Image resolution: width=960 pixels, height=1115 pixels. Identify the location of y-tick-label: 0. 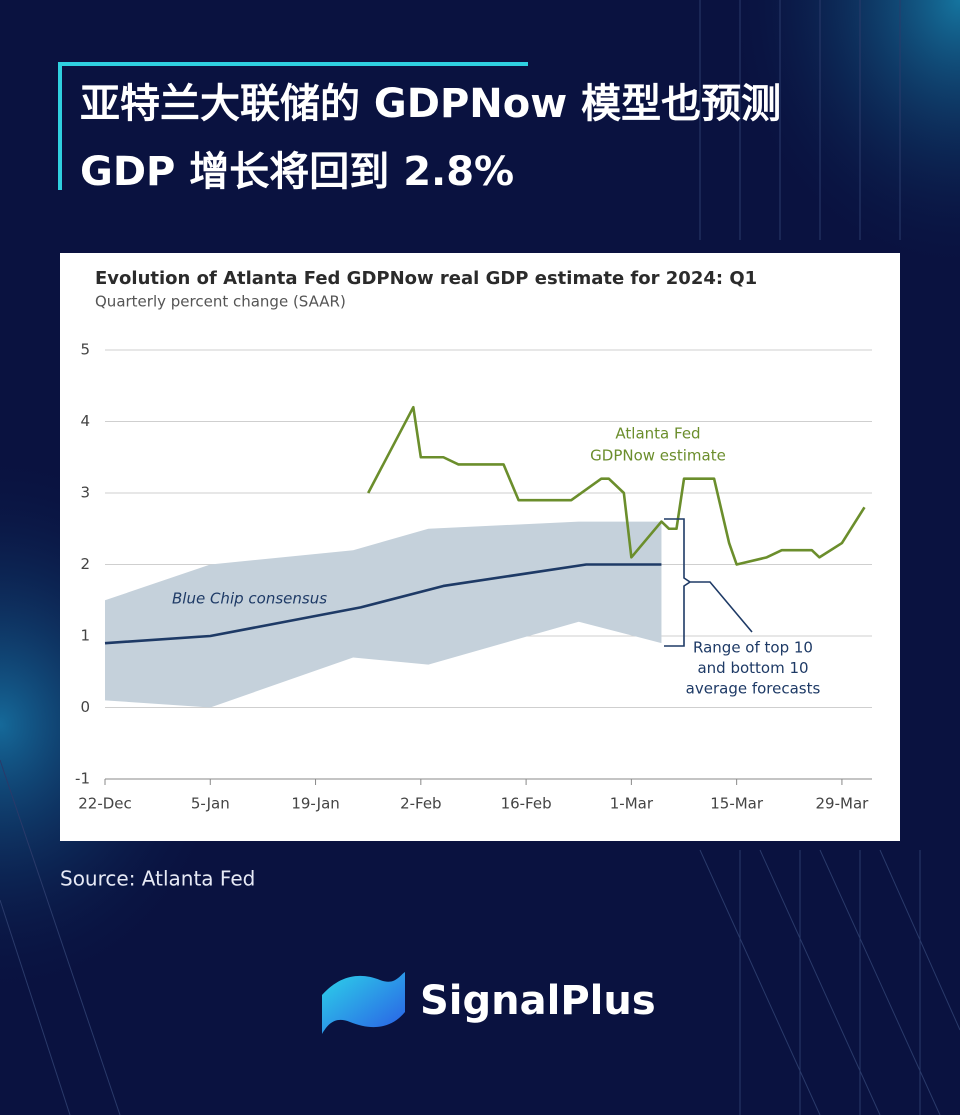
(85, 707).